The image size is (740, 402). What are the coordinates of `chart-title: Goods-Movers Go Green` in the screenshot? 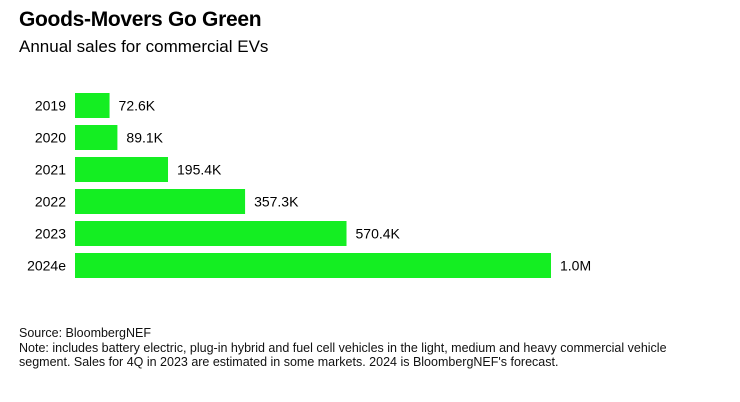 It's located at (140, 19).